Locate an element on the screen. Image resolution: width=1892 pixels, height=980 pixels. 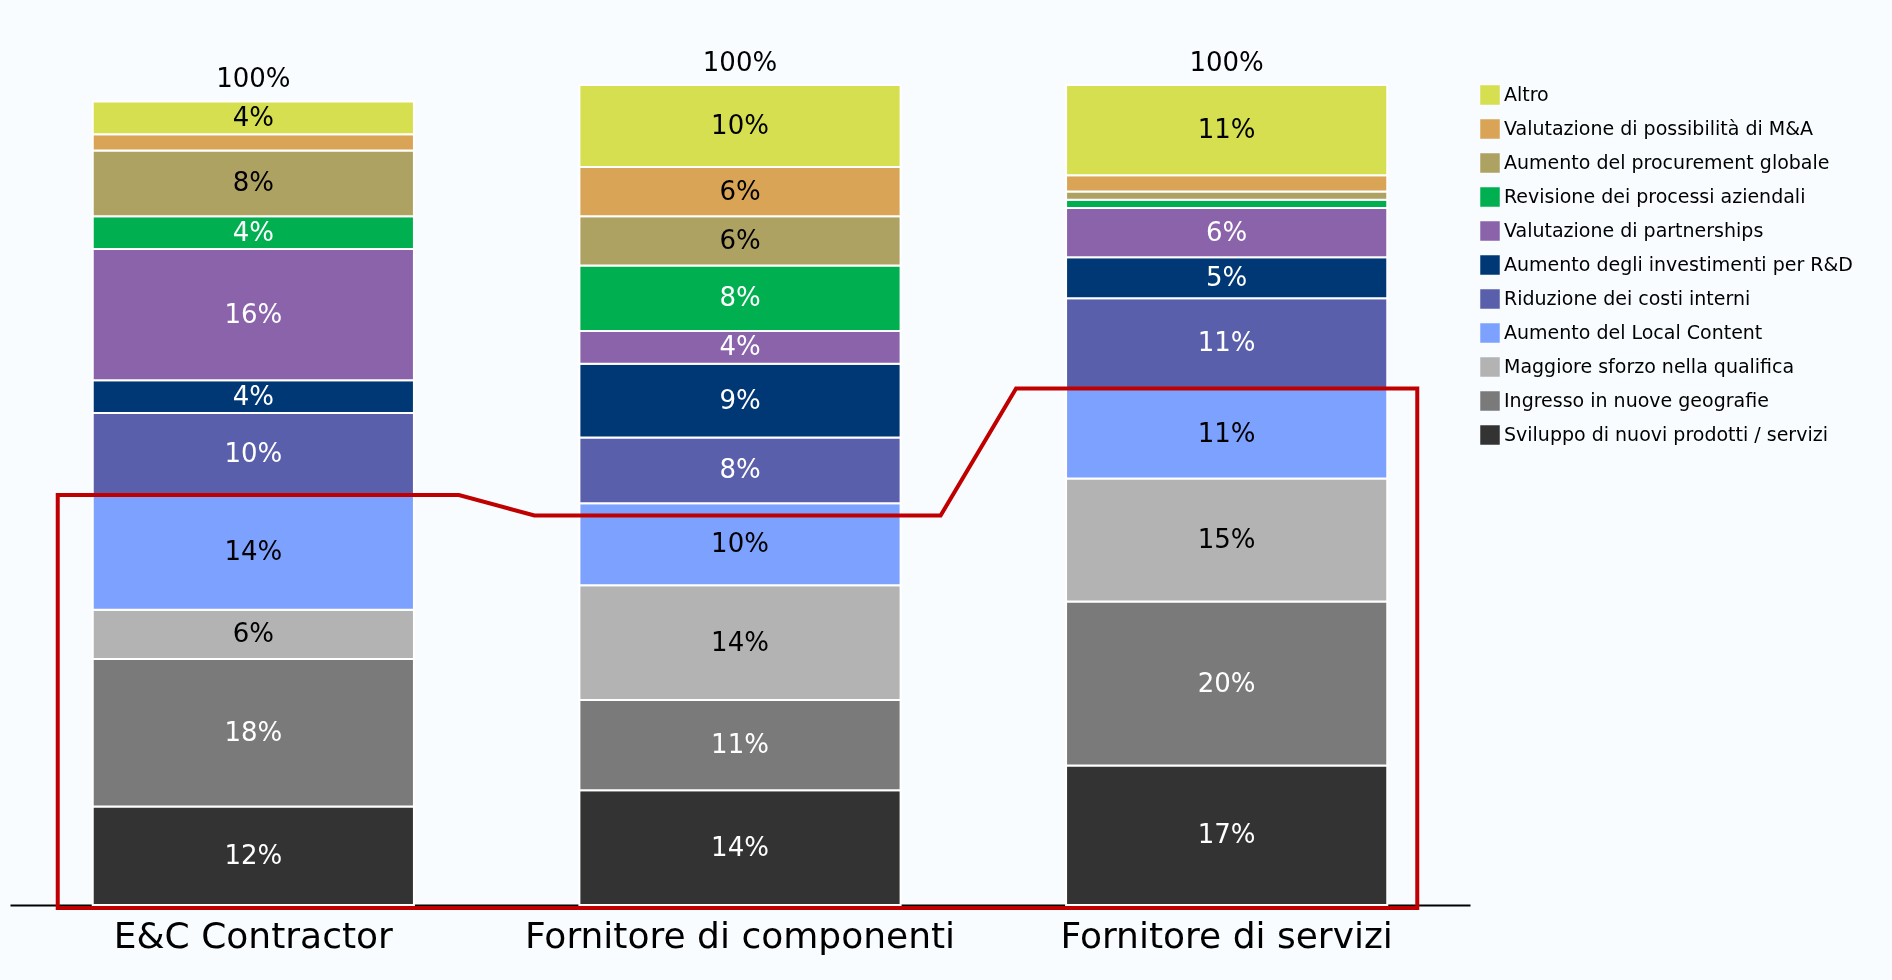
data-label: 15% is located at coordinates (1226, 539).